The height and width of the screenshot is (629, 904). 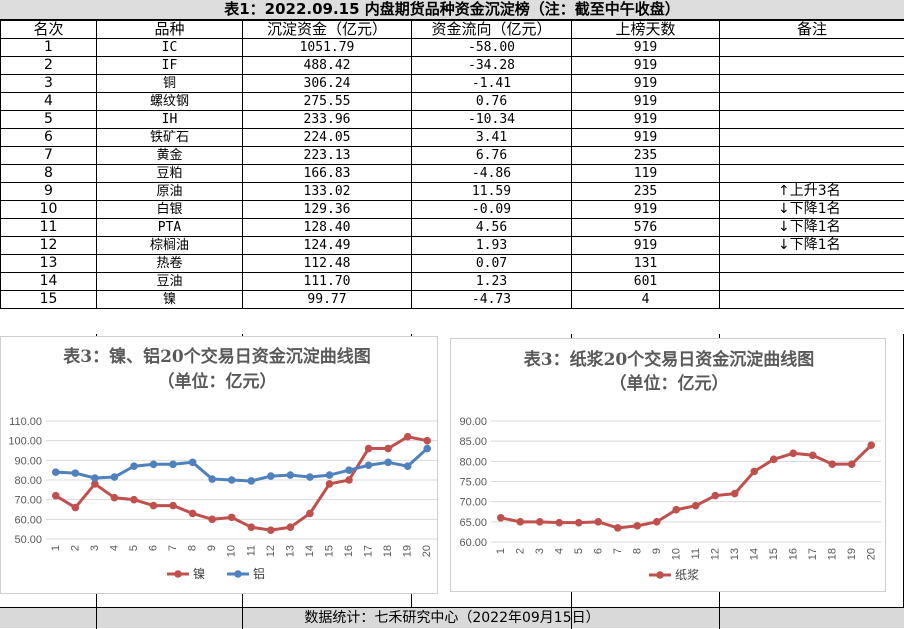 What do you see at coordinates (49, 48) in the screenshot?
I see `cell-rank: 1` at bounding box center [49, 48].